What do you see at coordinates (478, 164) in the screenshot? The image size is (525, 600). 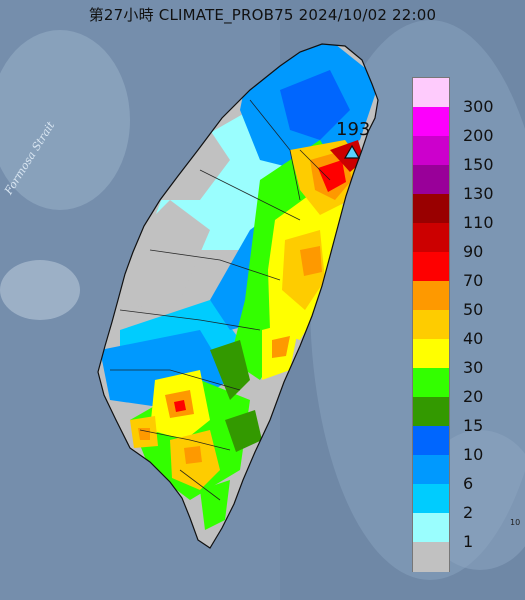 I see `legend-label: 150` at bounding box center [478, 164].